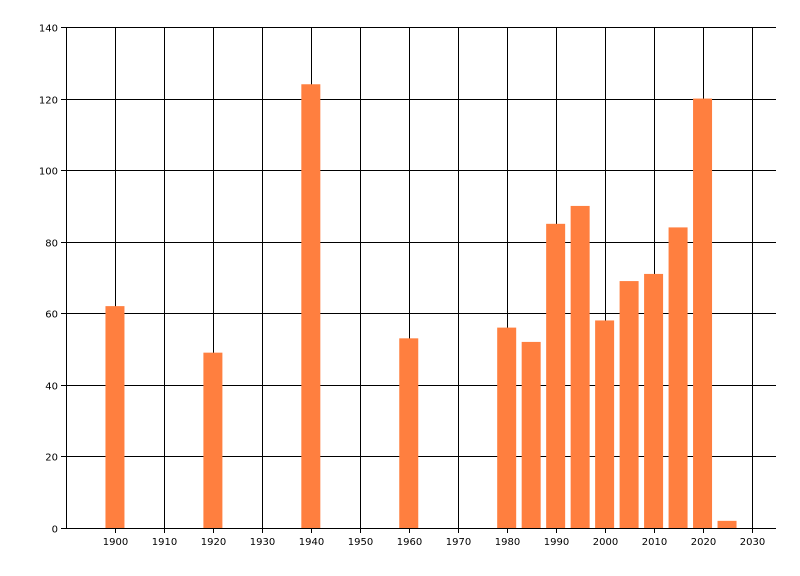 The height and width of the screenshot is (576, 800). I want to click on x-tick-label: 1930, so click(262, 542).